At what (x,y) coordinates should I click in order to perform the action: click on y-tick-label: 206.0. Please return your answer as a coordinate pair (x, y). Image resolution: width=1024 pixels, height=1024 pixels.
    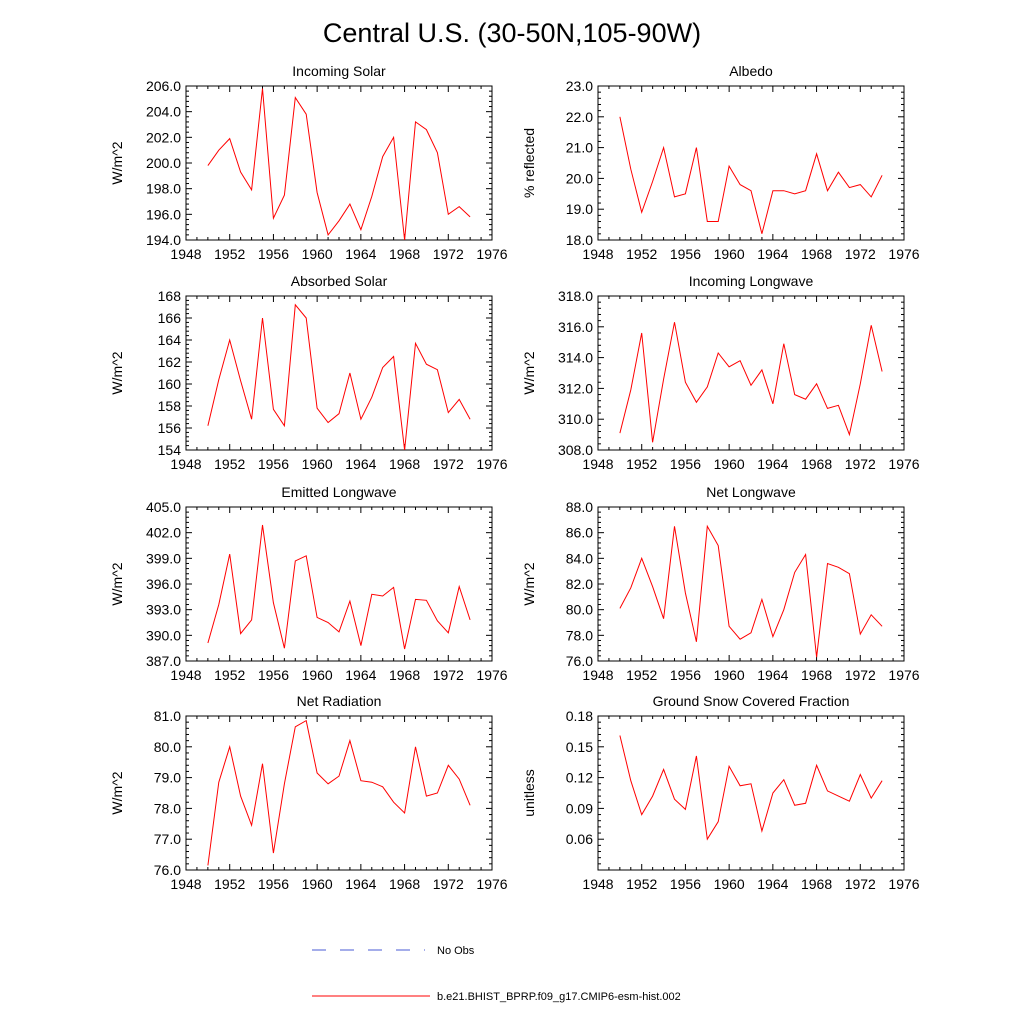
    Looking at the image, I should click on (163, 86).